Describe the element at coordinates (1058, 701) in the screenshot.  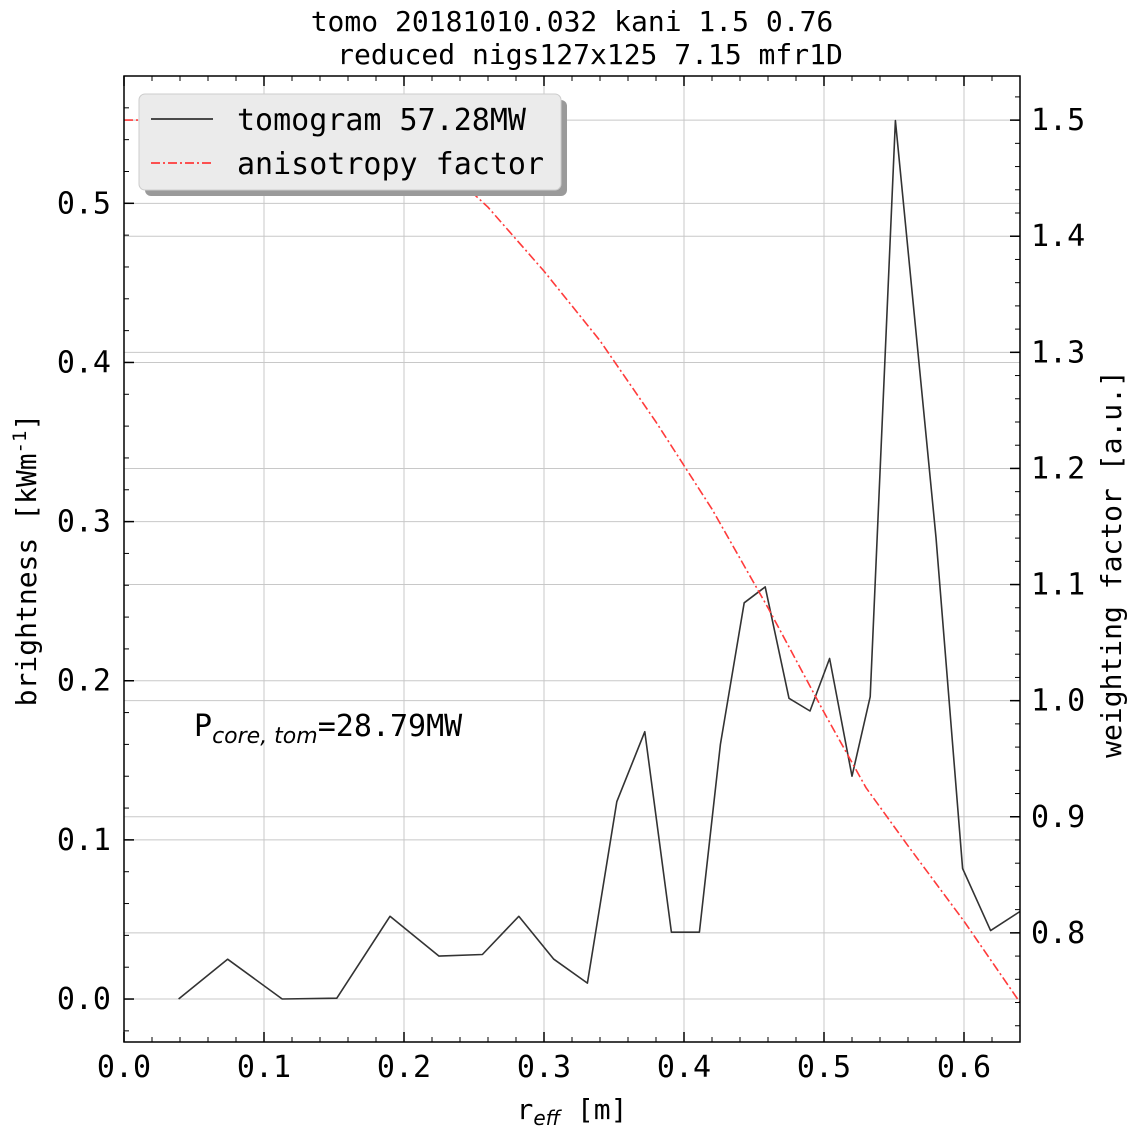
I see `y-right-tick-label: 1.0` at that location.